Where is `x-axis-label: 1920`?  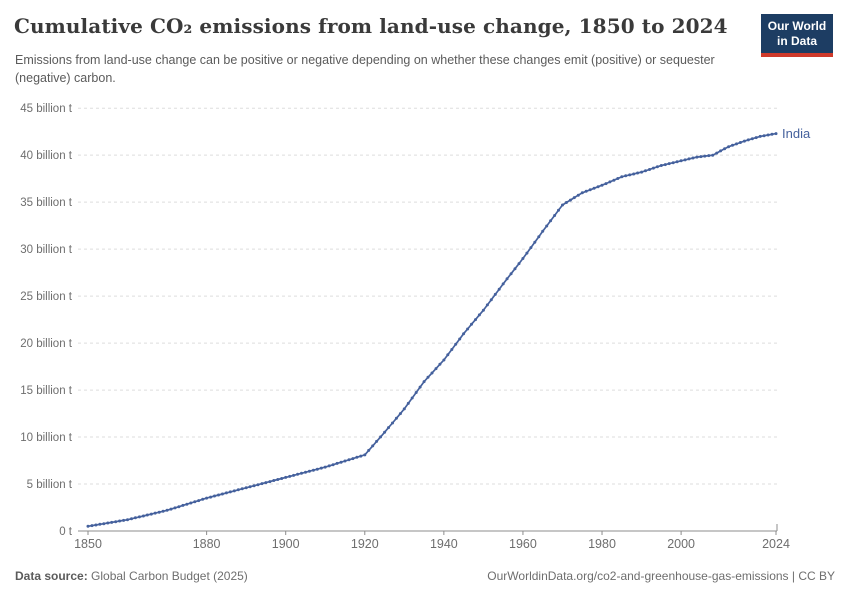 x-axis-label: 1920 is located at coordinates (365, 544).